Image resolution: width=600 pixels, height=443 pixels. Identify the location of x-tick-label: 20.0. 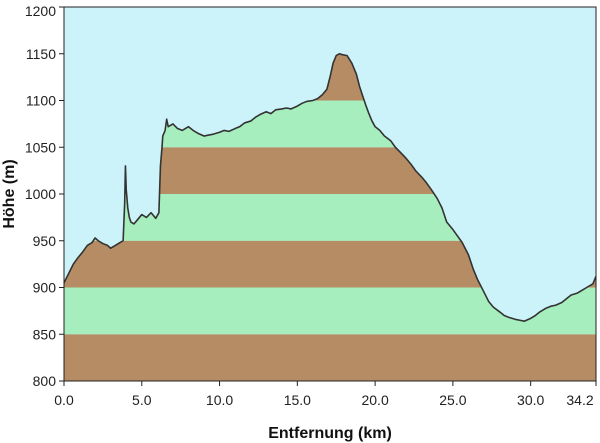
(374, 400).